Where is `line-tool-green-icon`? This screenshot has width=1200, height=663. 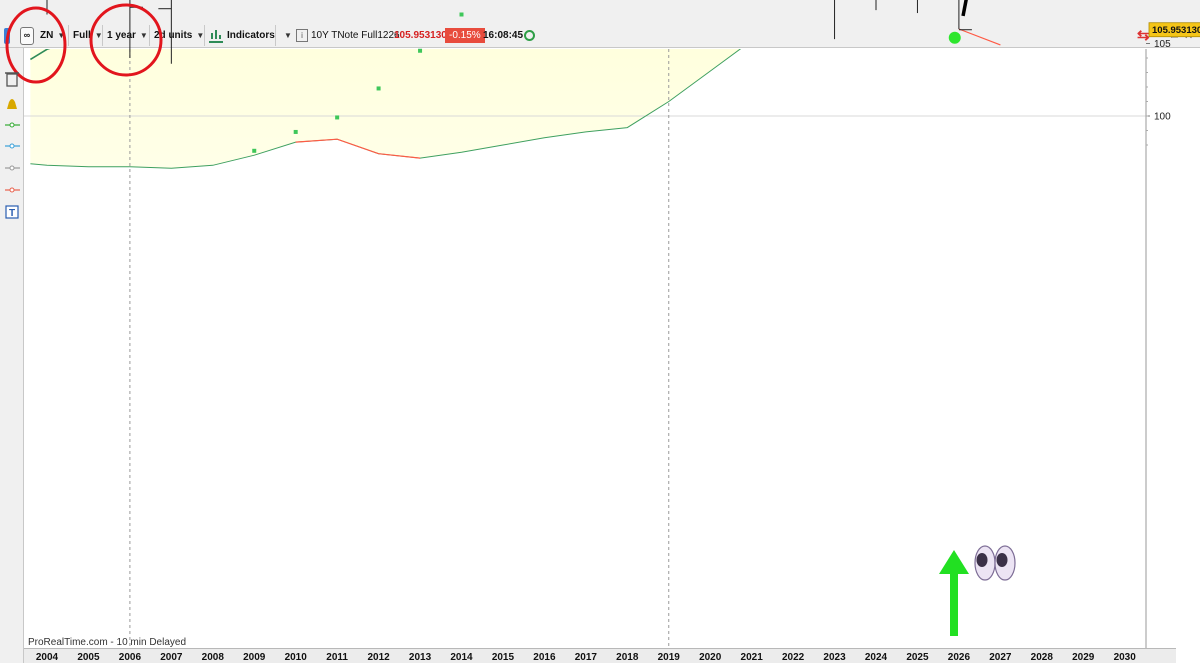 line-tool-green-icon is located at coordinates (12, 125).